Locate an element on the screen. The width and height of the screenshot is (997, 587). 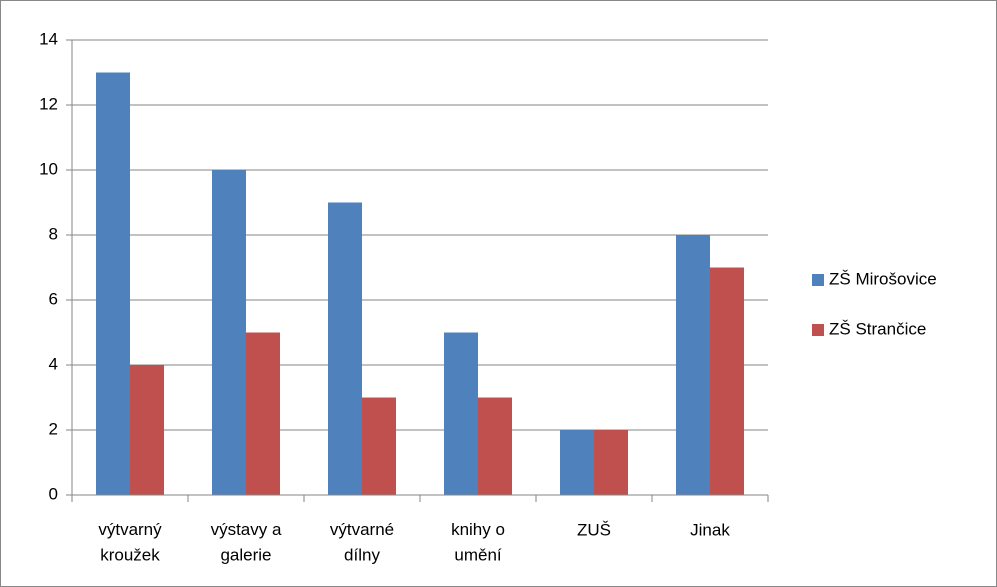
y-tick-label: 2 is located at coordinates (53, 428).